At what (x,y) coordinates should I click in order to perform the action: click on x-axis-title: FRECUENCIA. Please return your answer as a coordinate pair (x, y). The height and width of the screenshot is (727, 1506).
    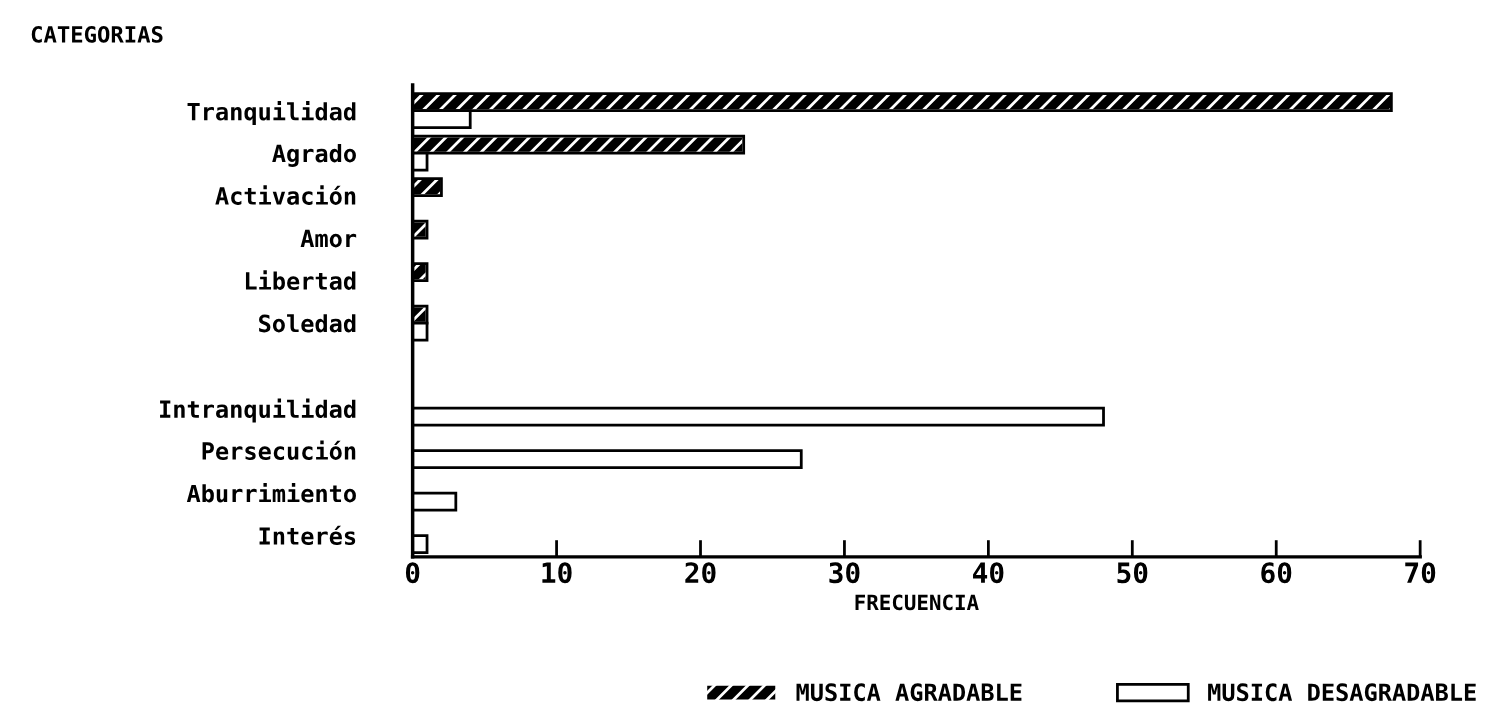
    Looking at the image, I should click on (917, 602).